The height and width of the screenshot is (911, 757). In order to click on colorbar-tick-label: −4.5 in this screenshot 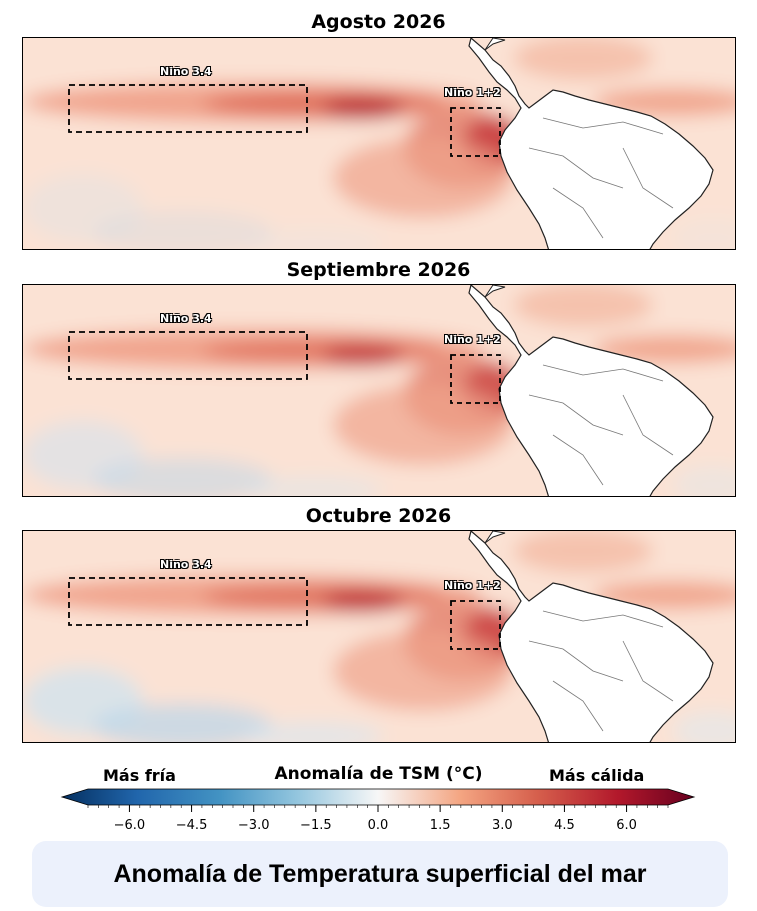, I will do `click(191, 825)`.